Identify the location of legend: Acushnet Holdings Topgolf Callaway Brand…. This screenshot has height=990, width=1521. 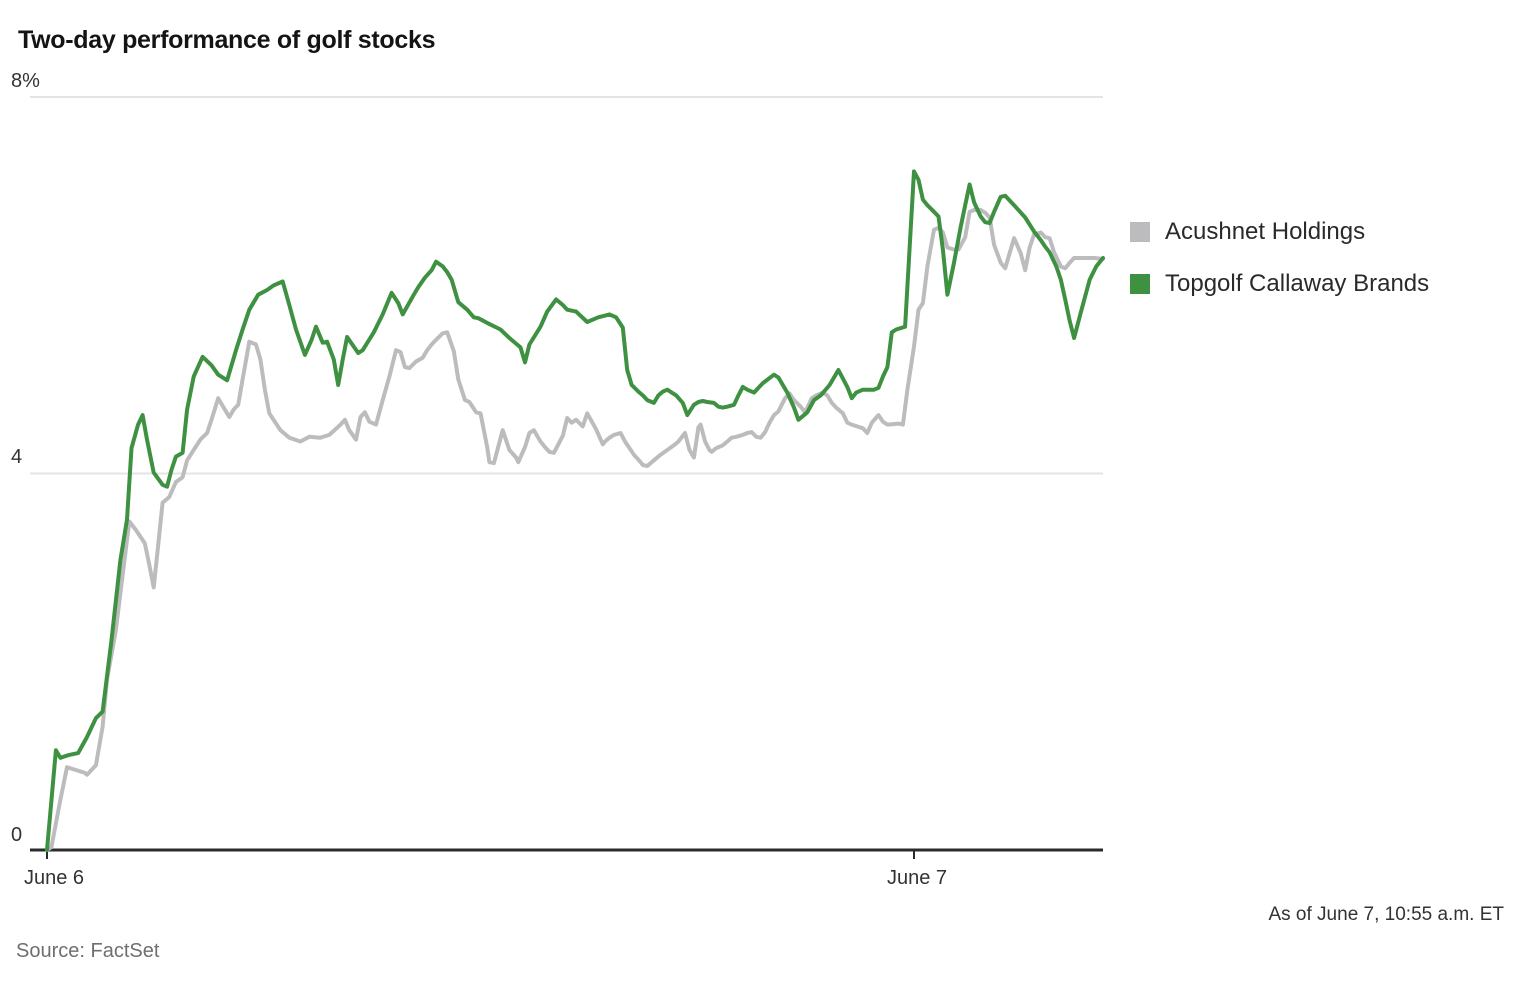
(1279, 270).